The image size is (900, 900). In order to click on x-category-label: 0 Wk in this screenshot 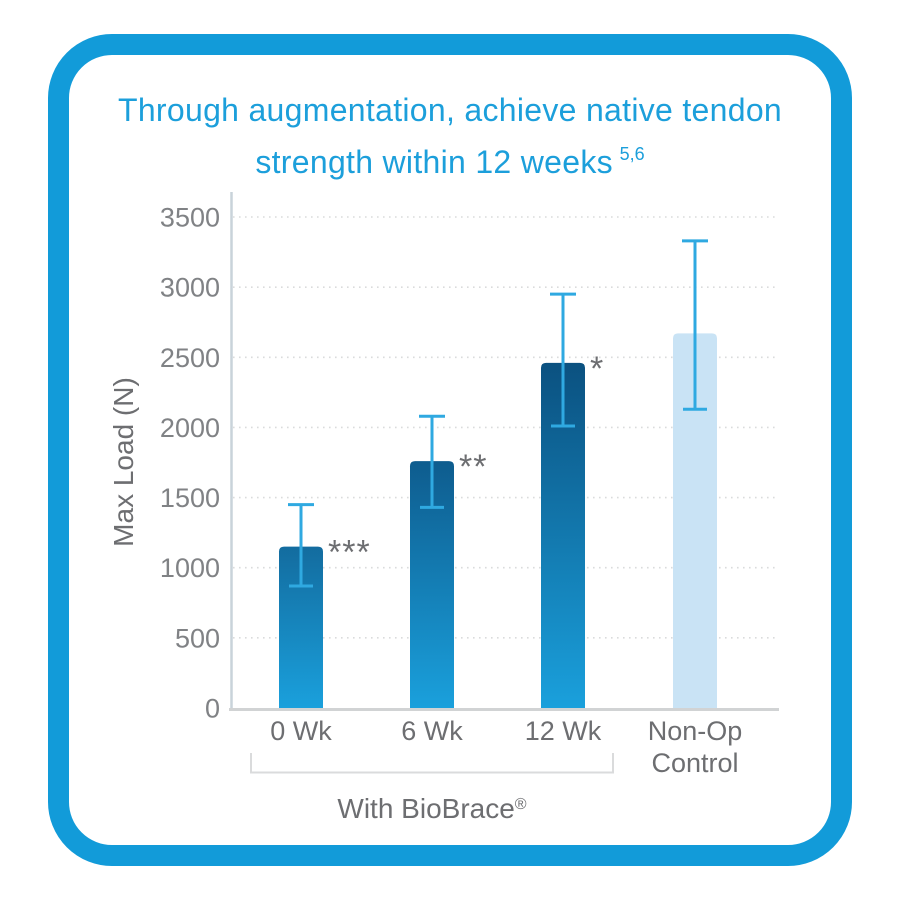, I will do `click(301, 731)`.